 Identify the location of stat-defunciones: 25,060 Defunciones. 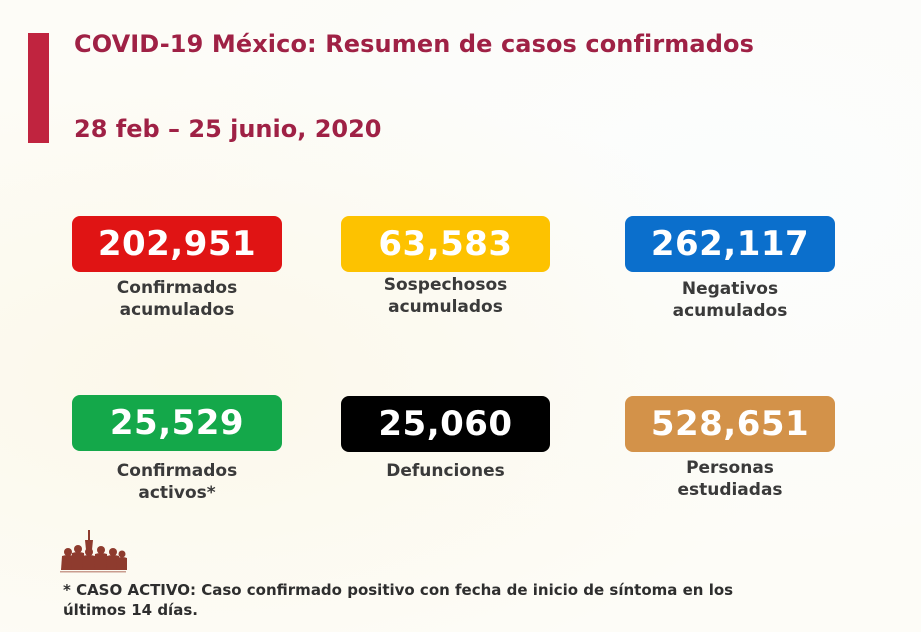
(445, 439).